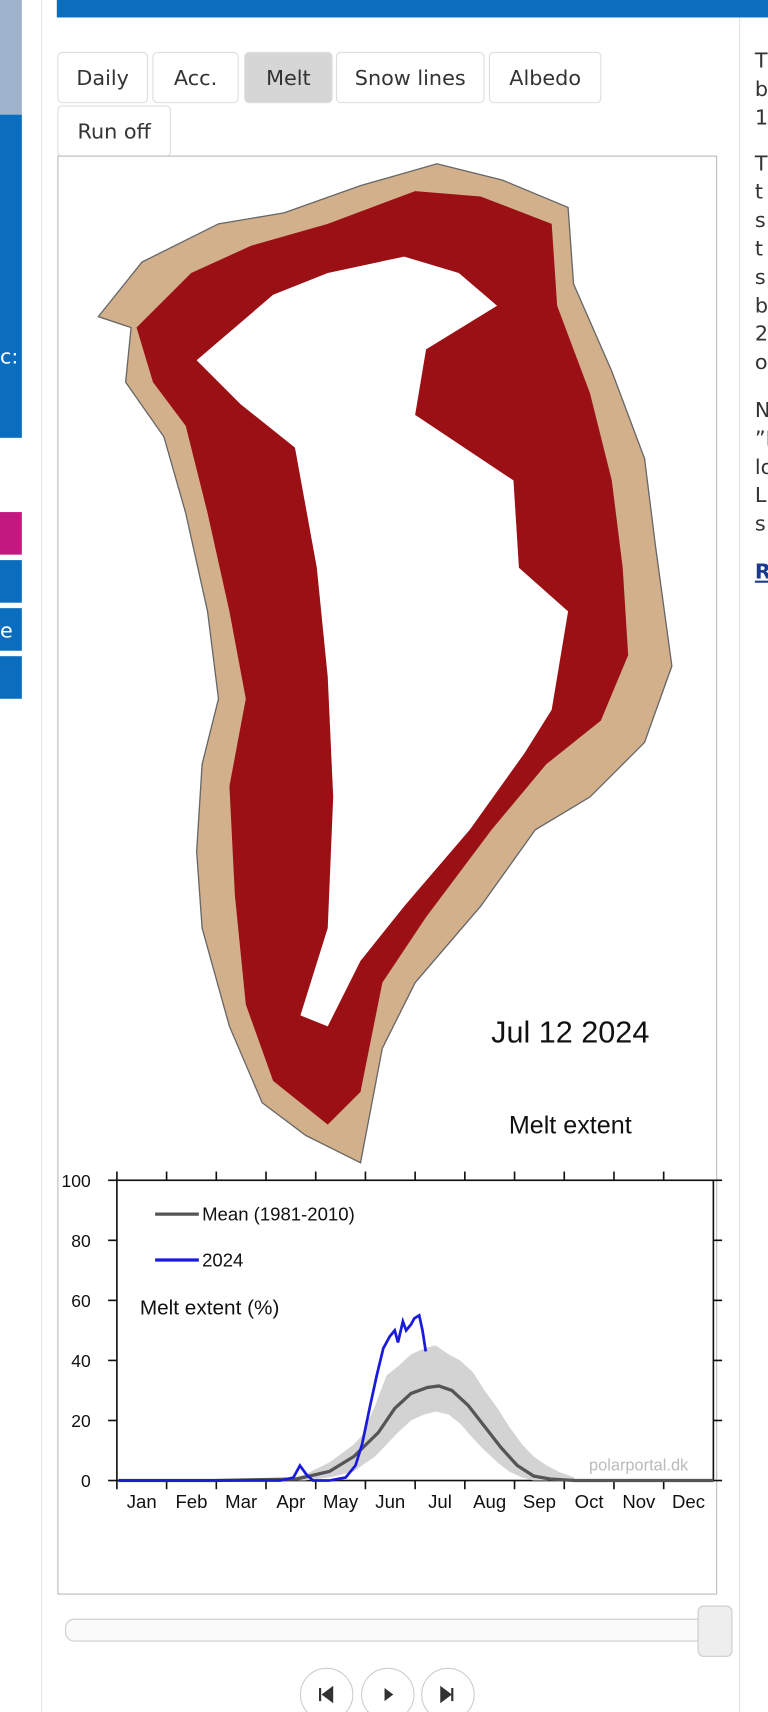 This screenshot has width=768, height=1712. I want to click on tab-label: Snow lines, so click(410, 78).